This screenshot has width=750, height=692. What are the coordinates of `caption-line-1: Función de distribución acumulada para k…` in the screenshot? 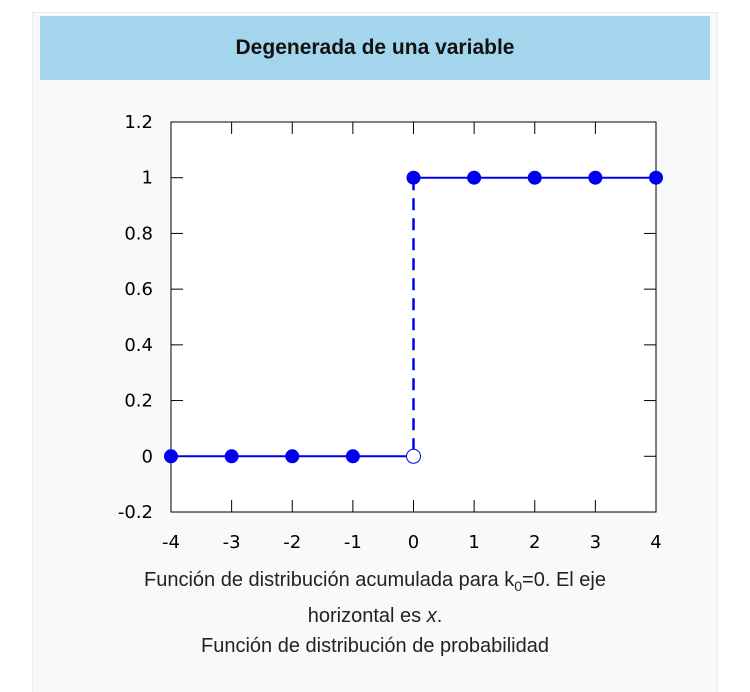 It's located at (375, 583).